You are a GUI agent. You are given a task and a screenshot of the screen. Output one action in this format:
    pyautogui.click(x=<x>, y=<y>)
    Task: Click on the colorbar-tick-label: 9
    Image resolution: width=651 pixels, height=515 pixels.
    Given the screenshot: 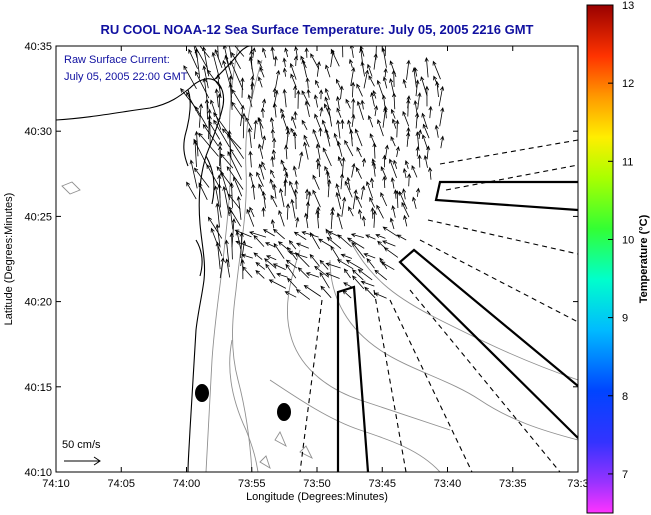 What is the action you would take?
    pyautogui.click(x=625, y=319)
    